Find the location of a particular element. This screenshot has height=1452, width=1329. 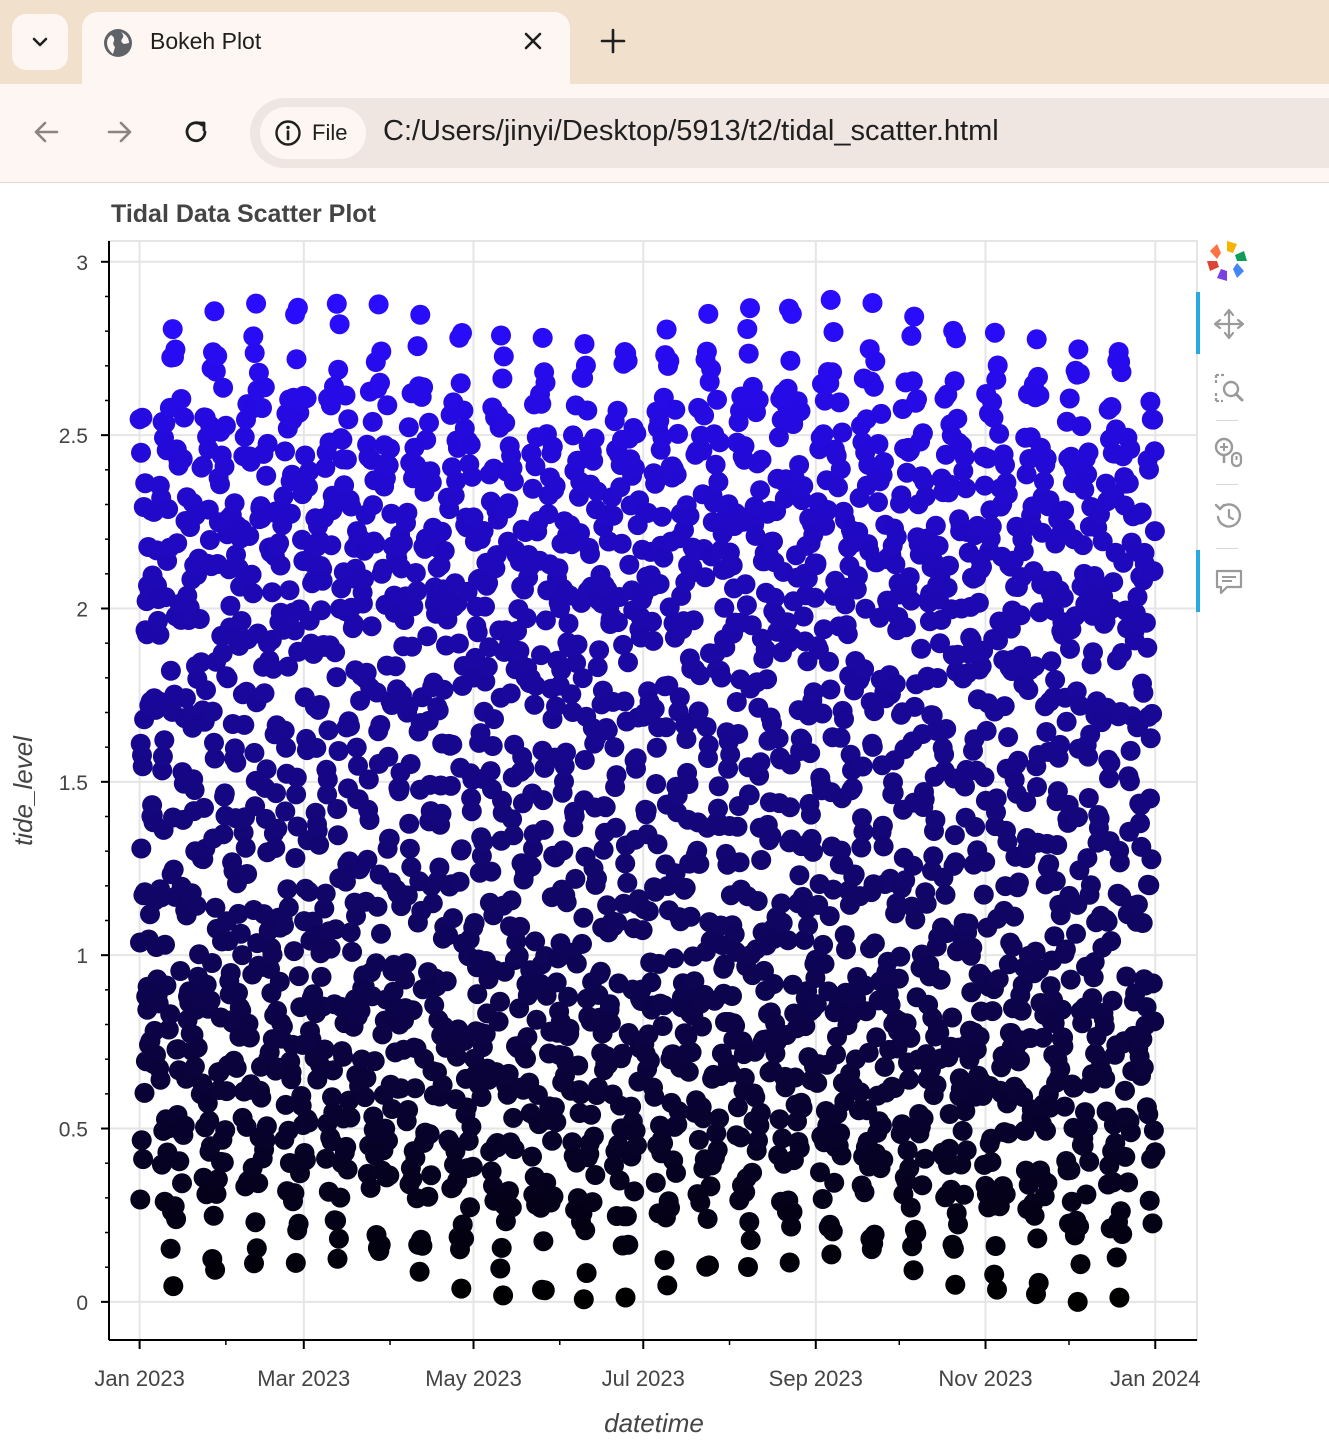

hover-tool is located at coordinates (1229, 582).